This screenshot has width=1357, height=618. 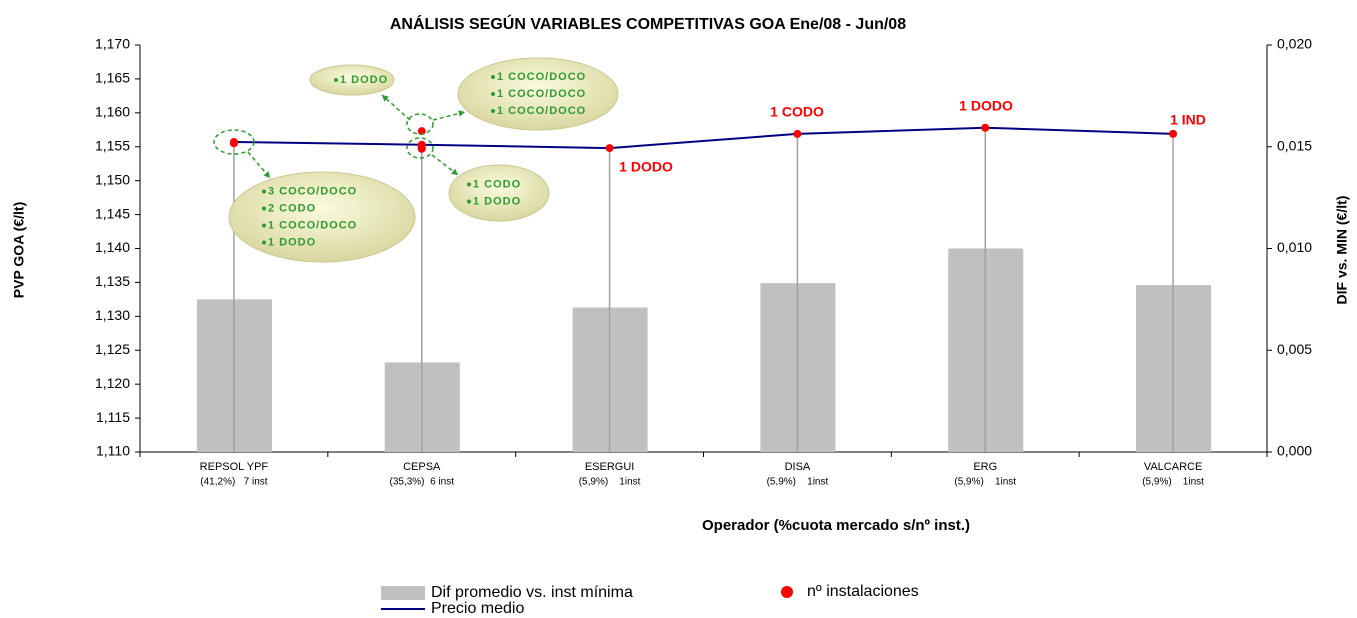 What do you see at coordinates (422, 467) in the screenshot?
I see `x-tick-label: CEPSA` at bounding box center [422, 467].